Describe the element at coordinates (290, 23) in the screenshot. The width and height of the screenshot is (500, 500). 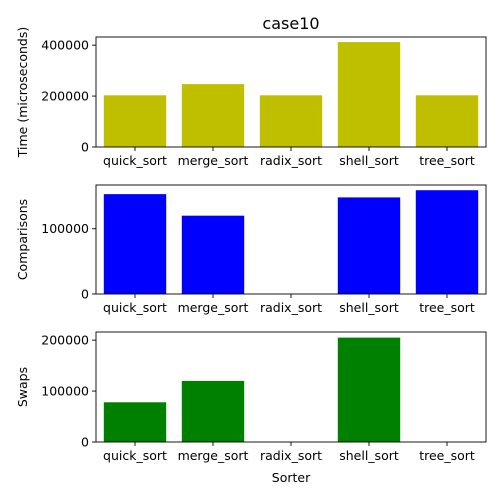
I see `chart-title: case10` at that location.